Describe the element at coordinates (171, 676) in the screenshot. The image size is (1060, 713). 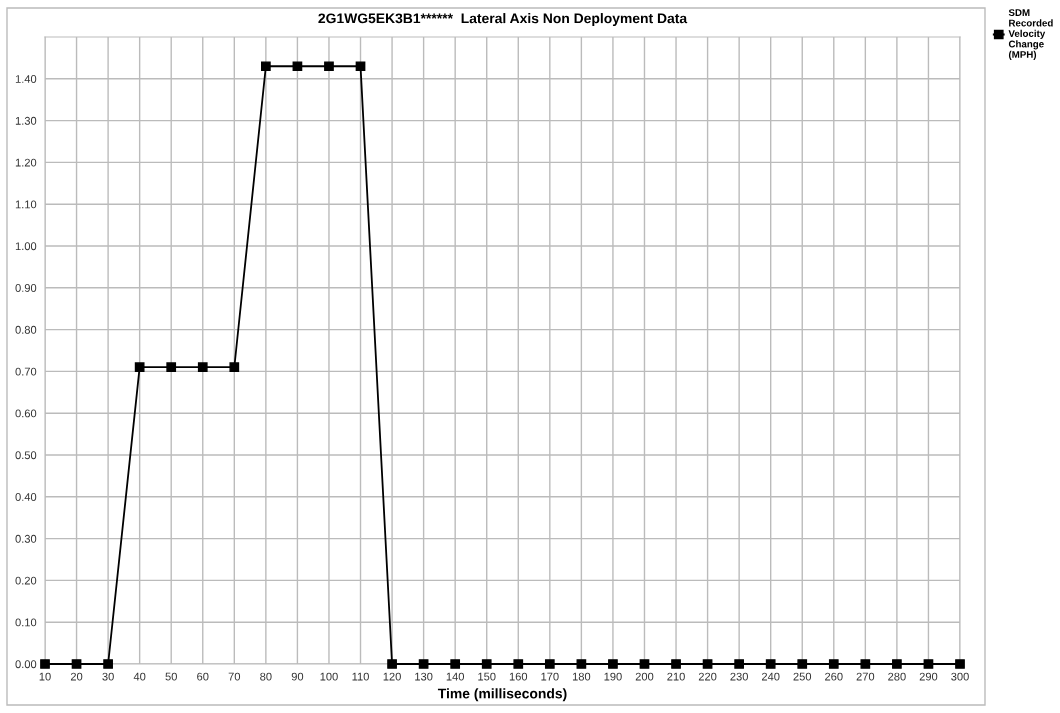
I see `x-tick-label: 50` at that location.